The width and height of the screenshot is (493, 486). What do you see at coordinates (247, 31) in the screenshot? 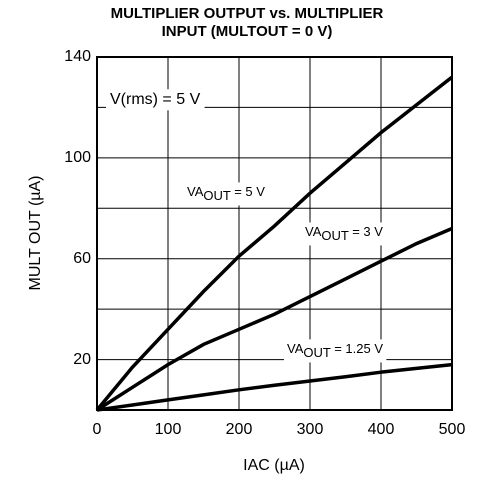
I see `chart-title: INPUT (MULTOUT = 0 V)` at bounding box center [247, 31].